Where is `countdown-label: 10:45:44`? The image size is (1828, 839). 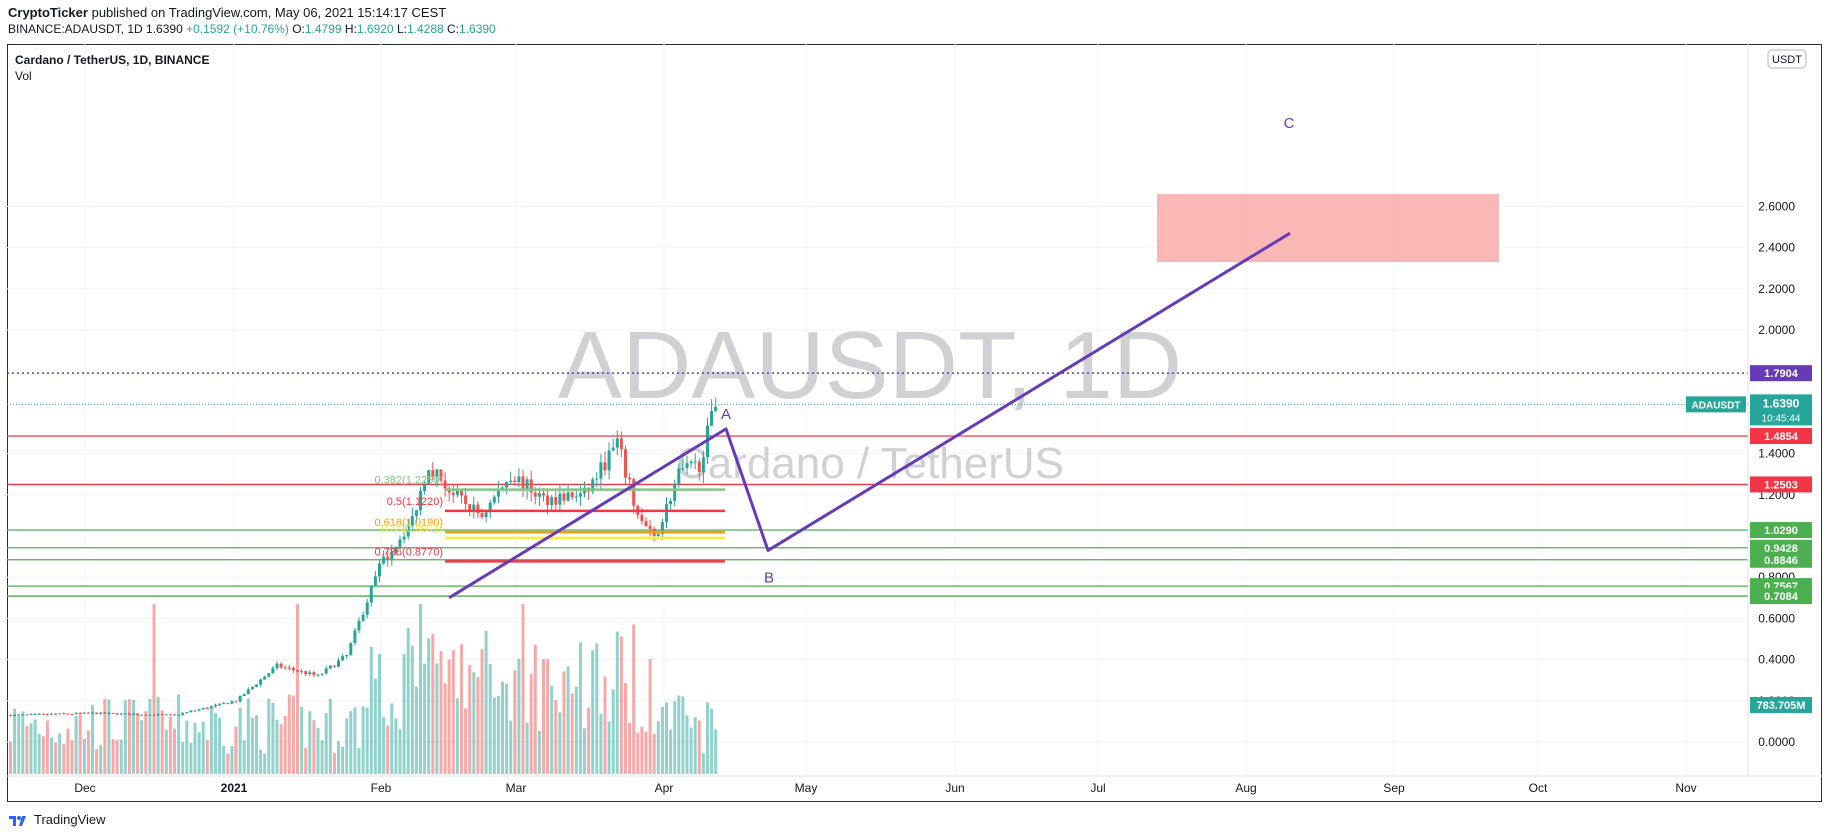
countdown-label: 10:45:44 is located at coordinates (1781, 418).